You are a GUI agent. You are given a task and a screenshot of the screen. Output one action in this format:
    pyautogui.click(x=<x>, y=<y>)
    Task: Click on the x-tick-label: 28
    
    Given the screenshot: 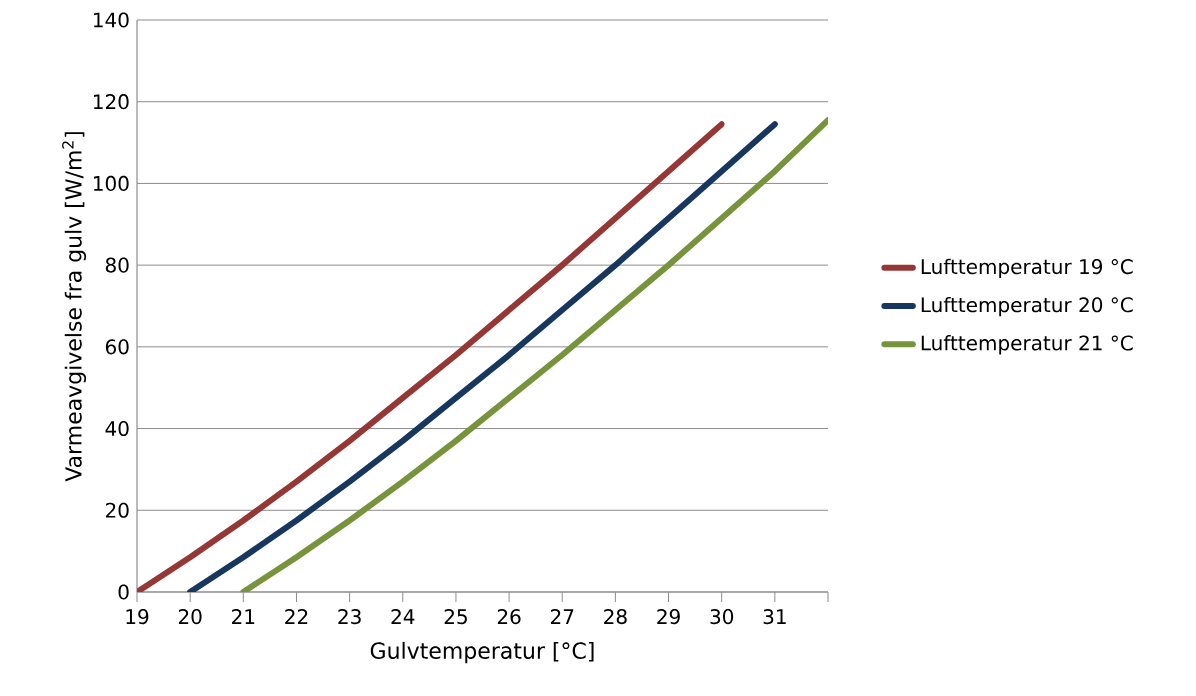 What is the action you would take?
    pyautogui.click(x=615, y=617)
    